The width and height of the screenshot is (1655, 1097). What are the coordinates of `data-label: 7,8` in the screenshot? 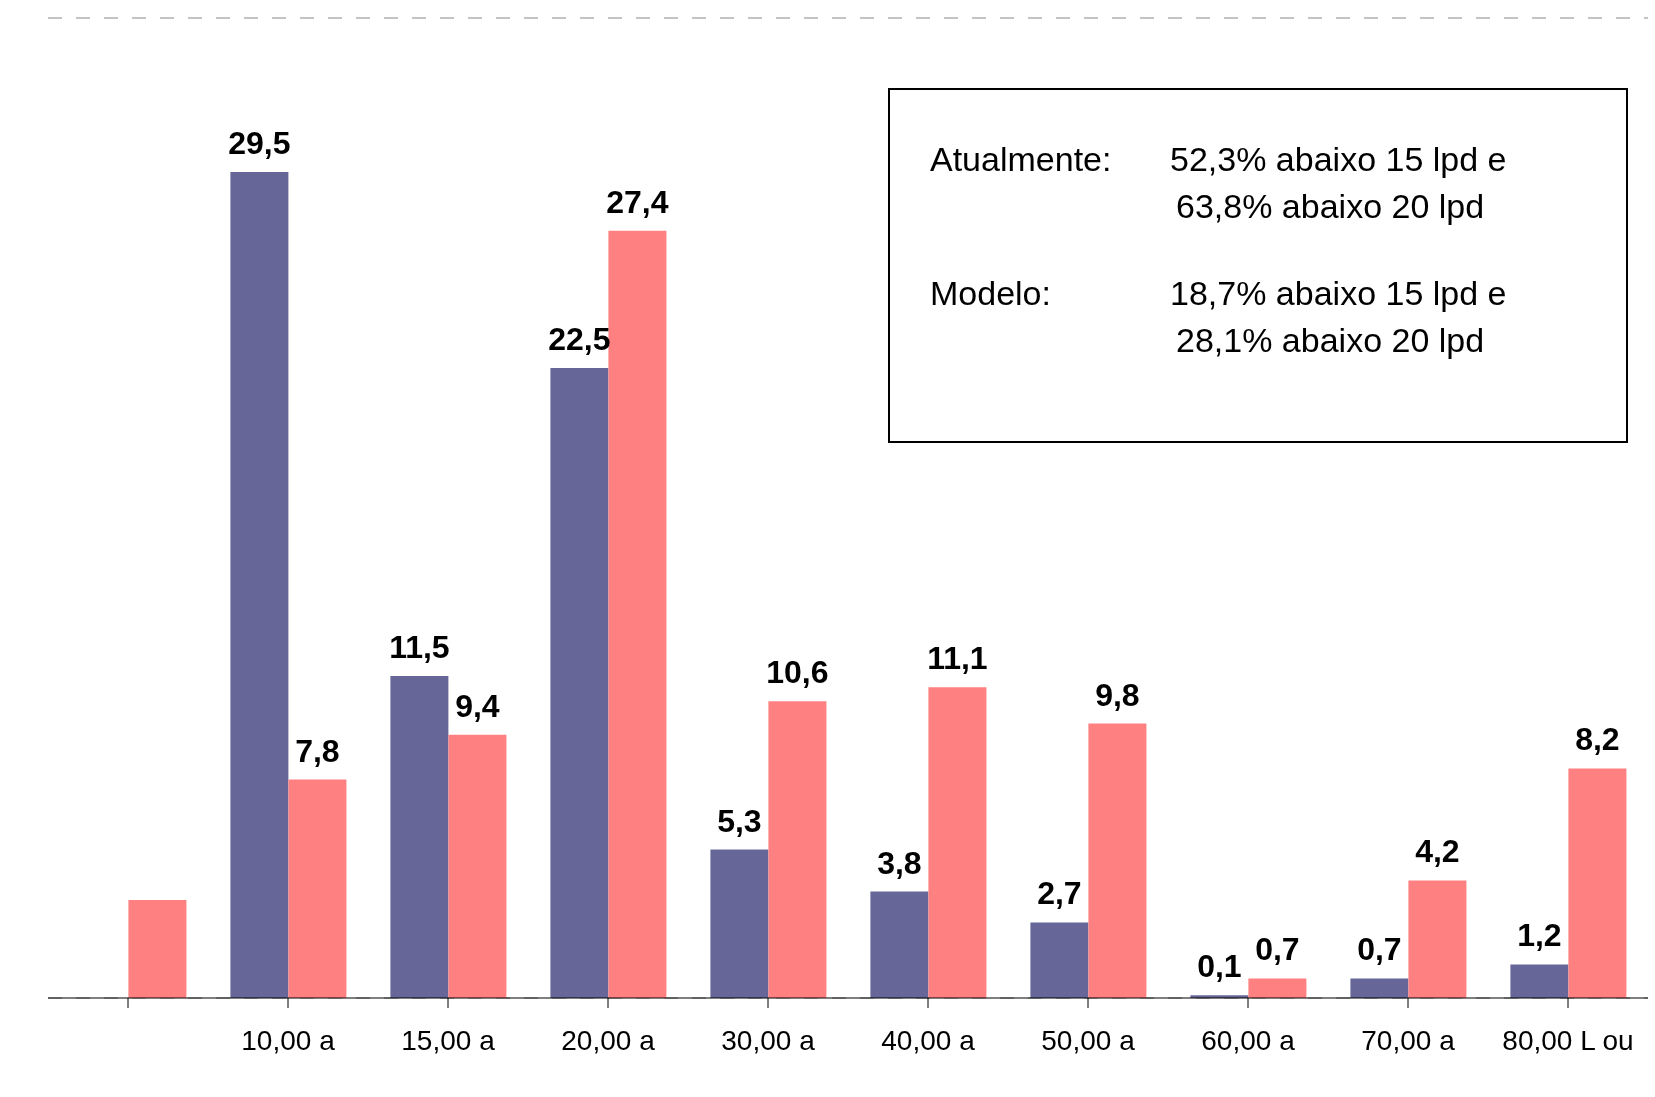 It's located at (317, 750).